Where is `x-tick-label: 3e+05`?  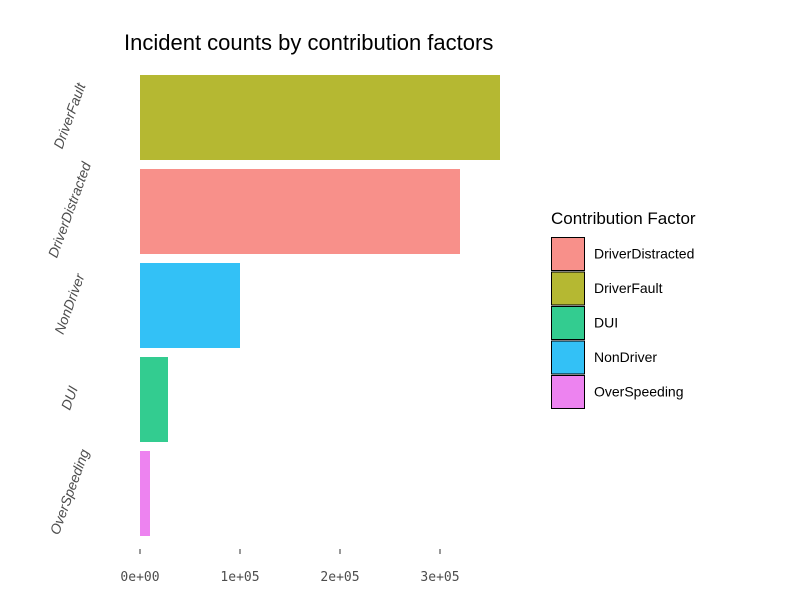 x-tick-label: 3e+05 is located at coordinates (439, 577).